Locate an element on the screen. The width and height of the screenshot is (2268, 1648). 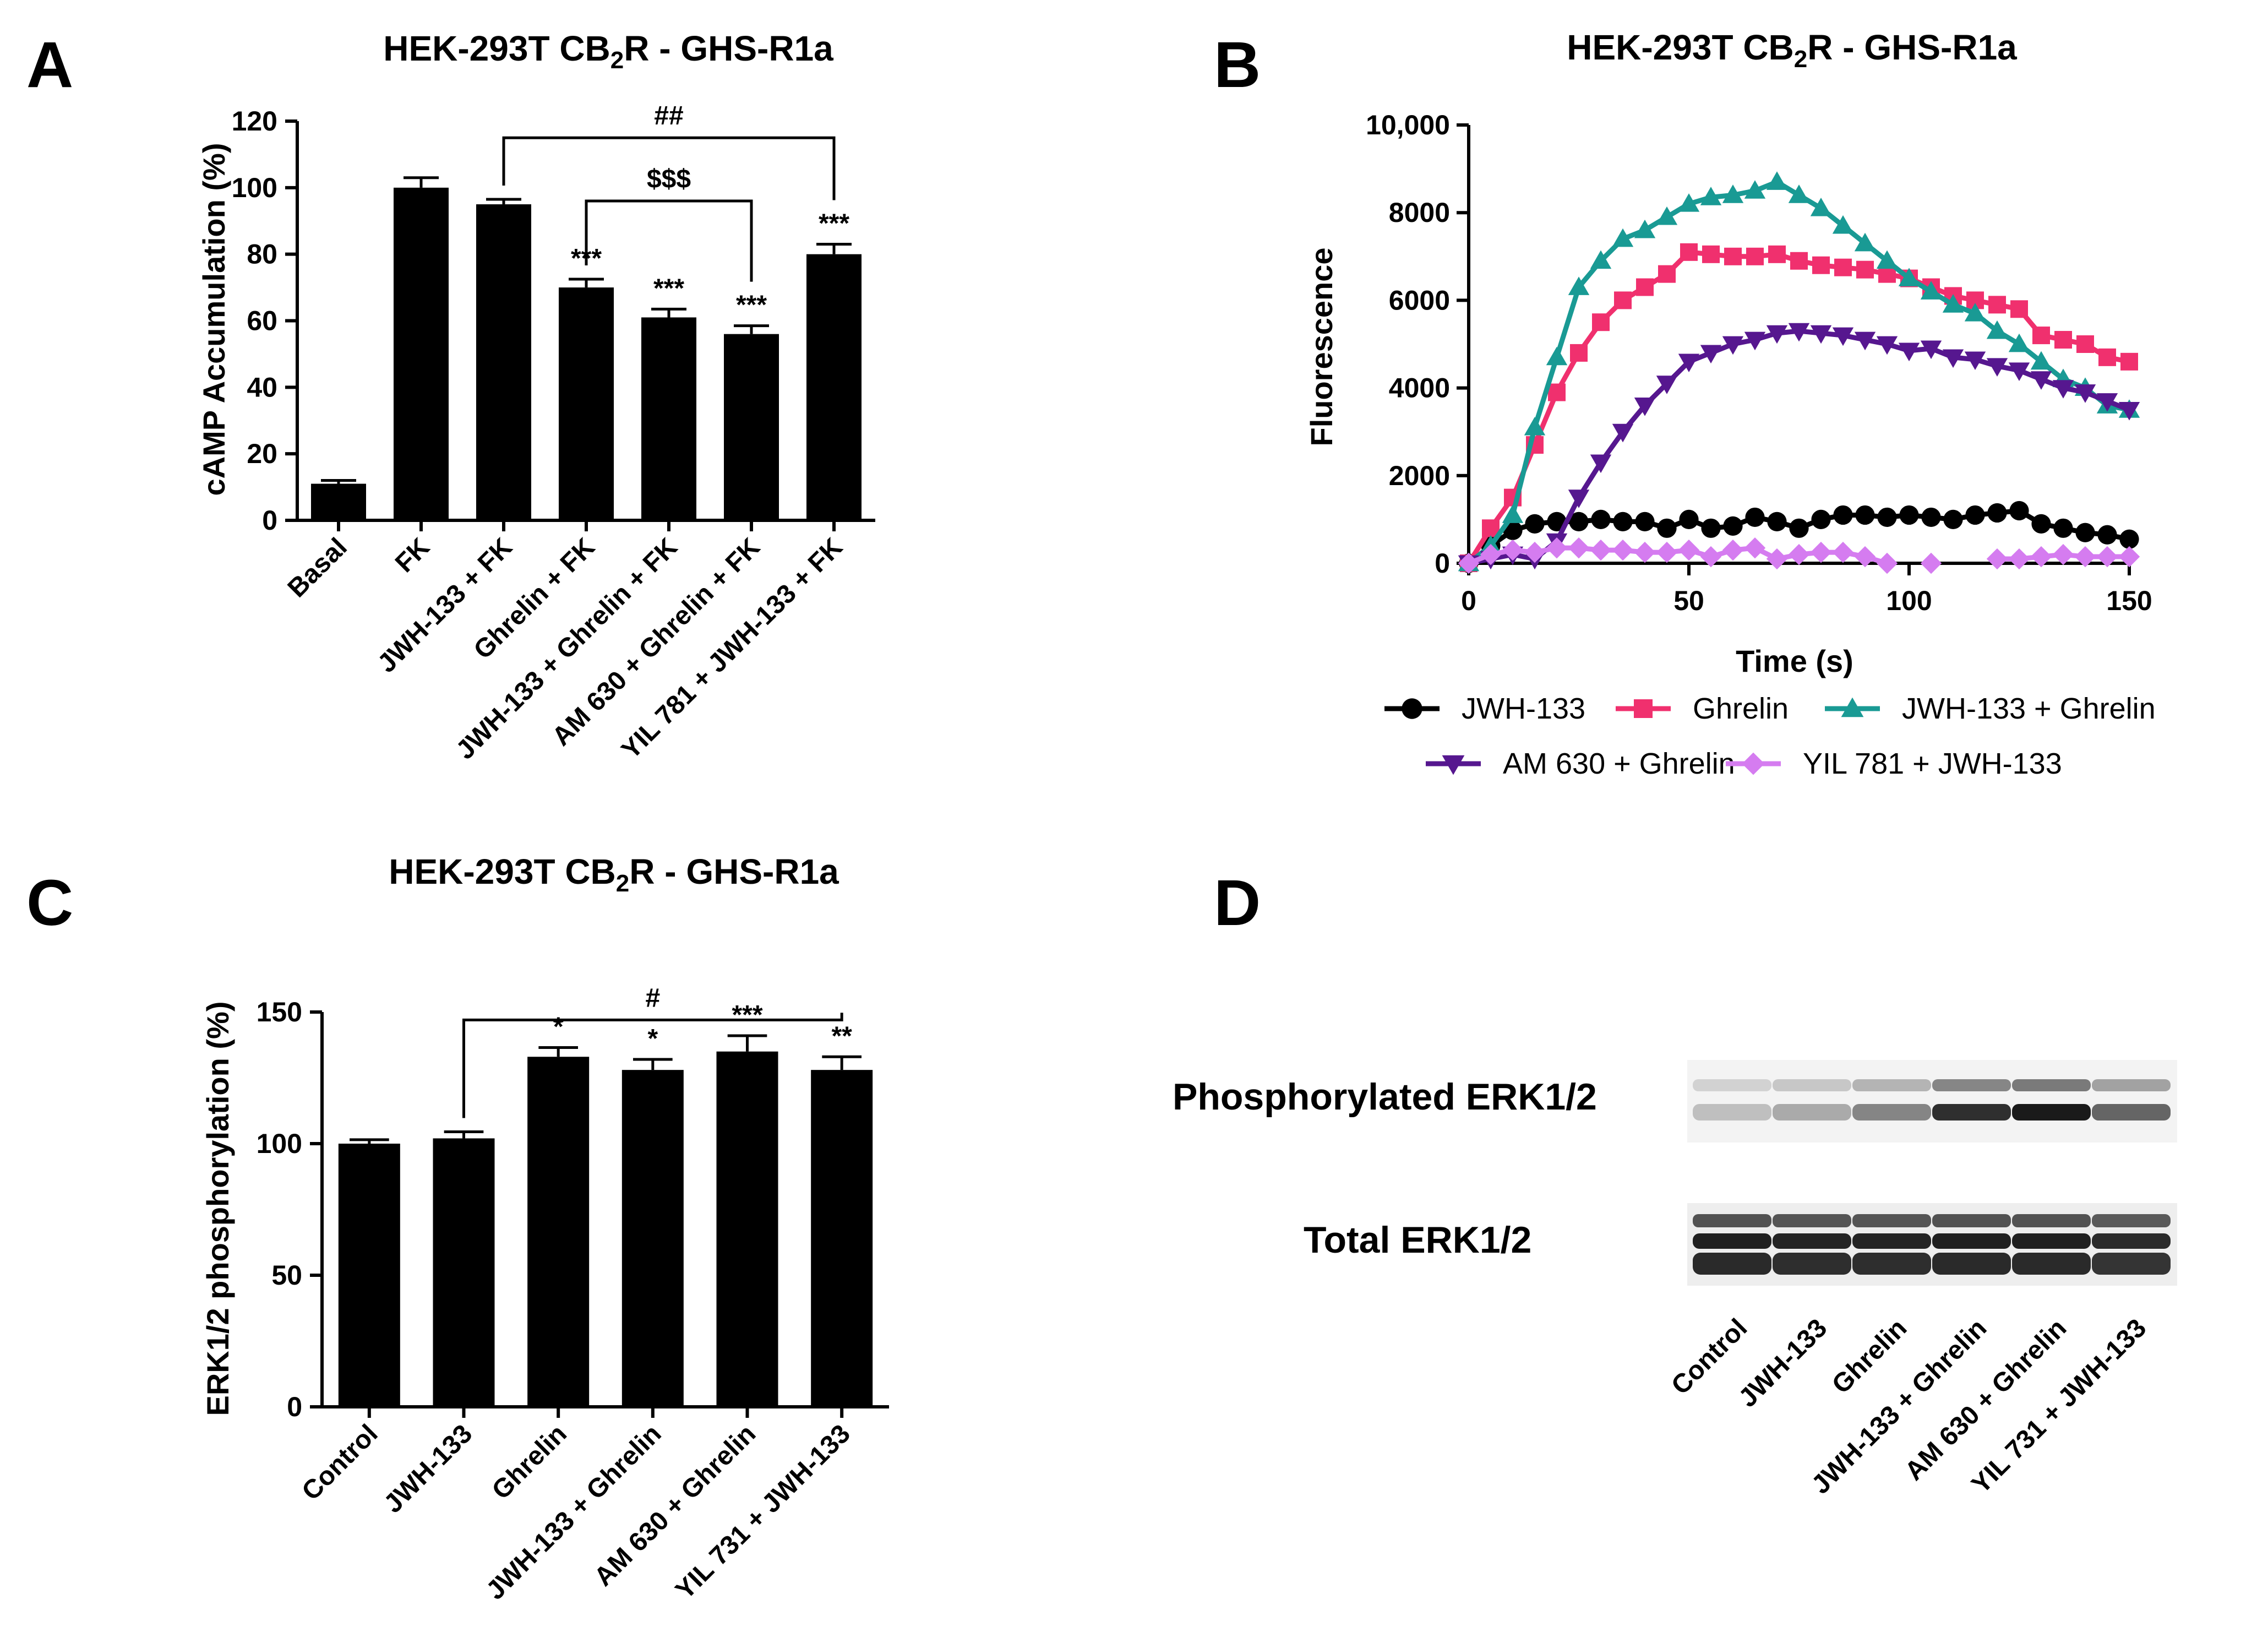
y-tick-label: 100 is located at coordinates (279, 1143).